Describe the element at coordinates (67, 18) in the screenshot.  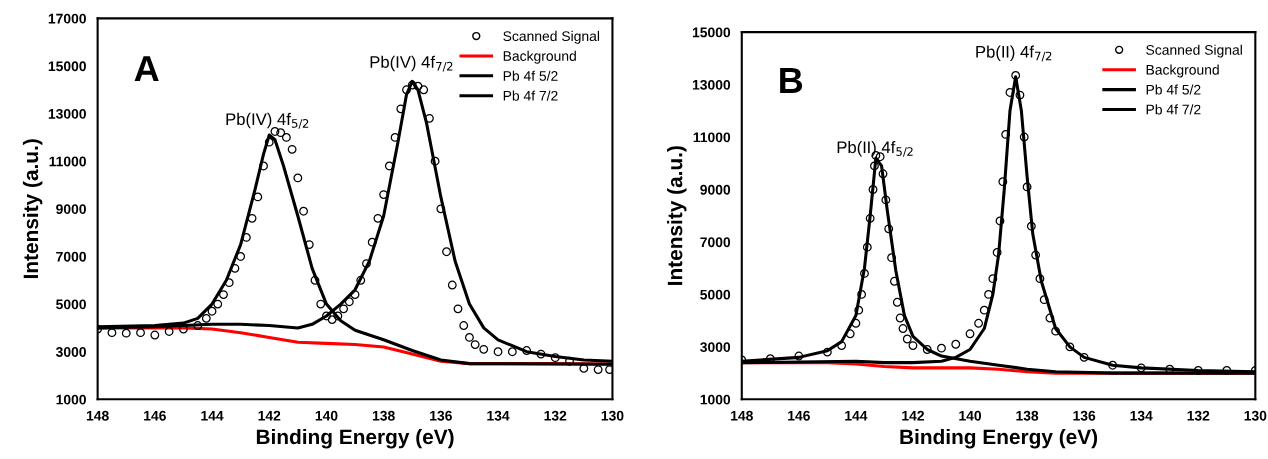
I see `y-tick-label: 17000` at that location.